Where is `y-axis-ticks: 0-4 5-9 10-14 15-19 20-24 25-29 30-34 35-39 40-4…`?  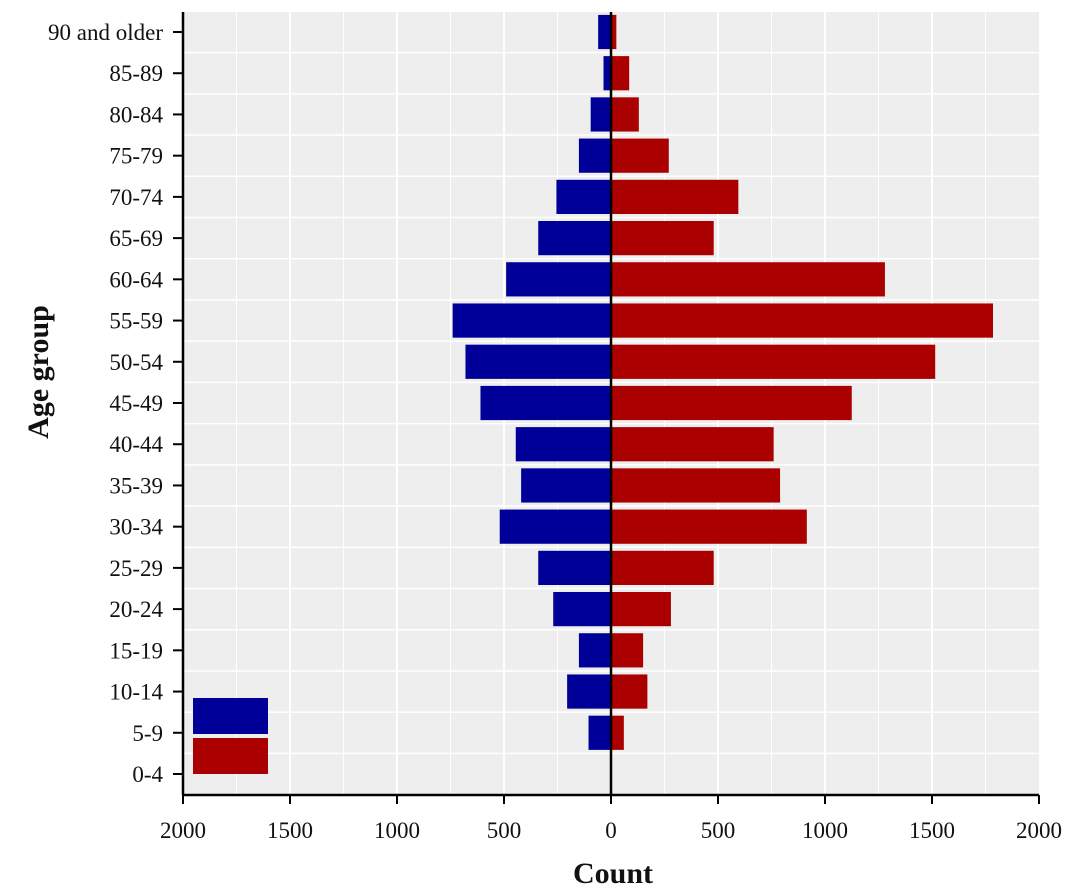 y-axis-ticks: 0-4 5-9 10-14 15-19 20-24 25-29 30-34 35-39 40-4… is located at coordinates (115, 403).